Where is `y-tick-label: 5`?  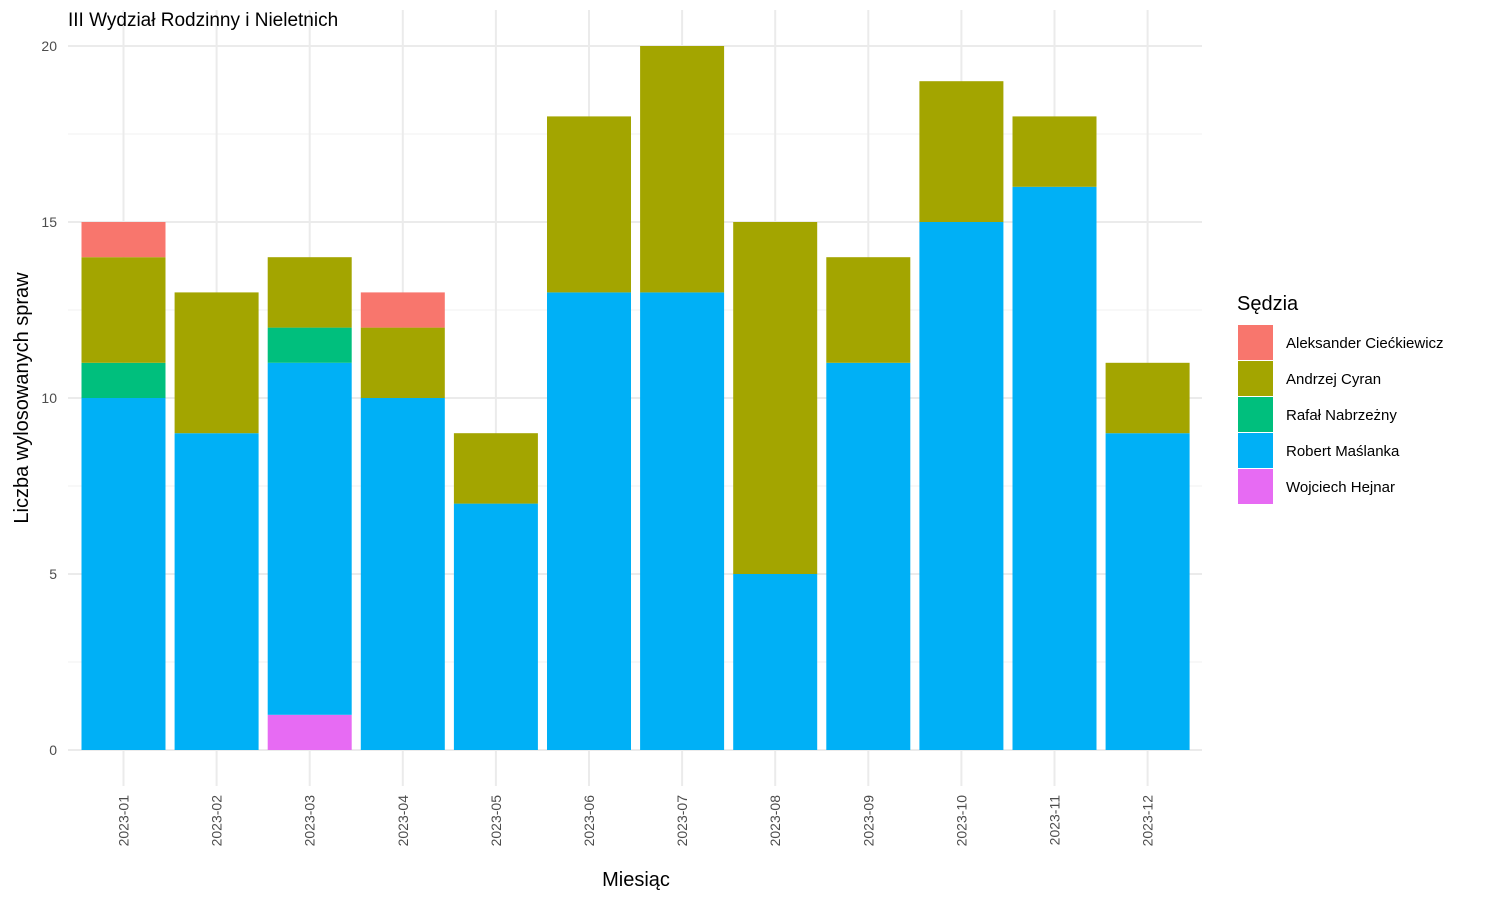 y-tick-label: 5 is located at coordinates (53, 574).